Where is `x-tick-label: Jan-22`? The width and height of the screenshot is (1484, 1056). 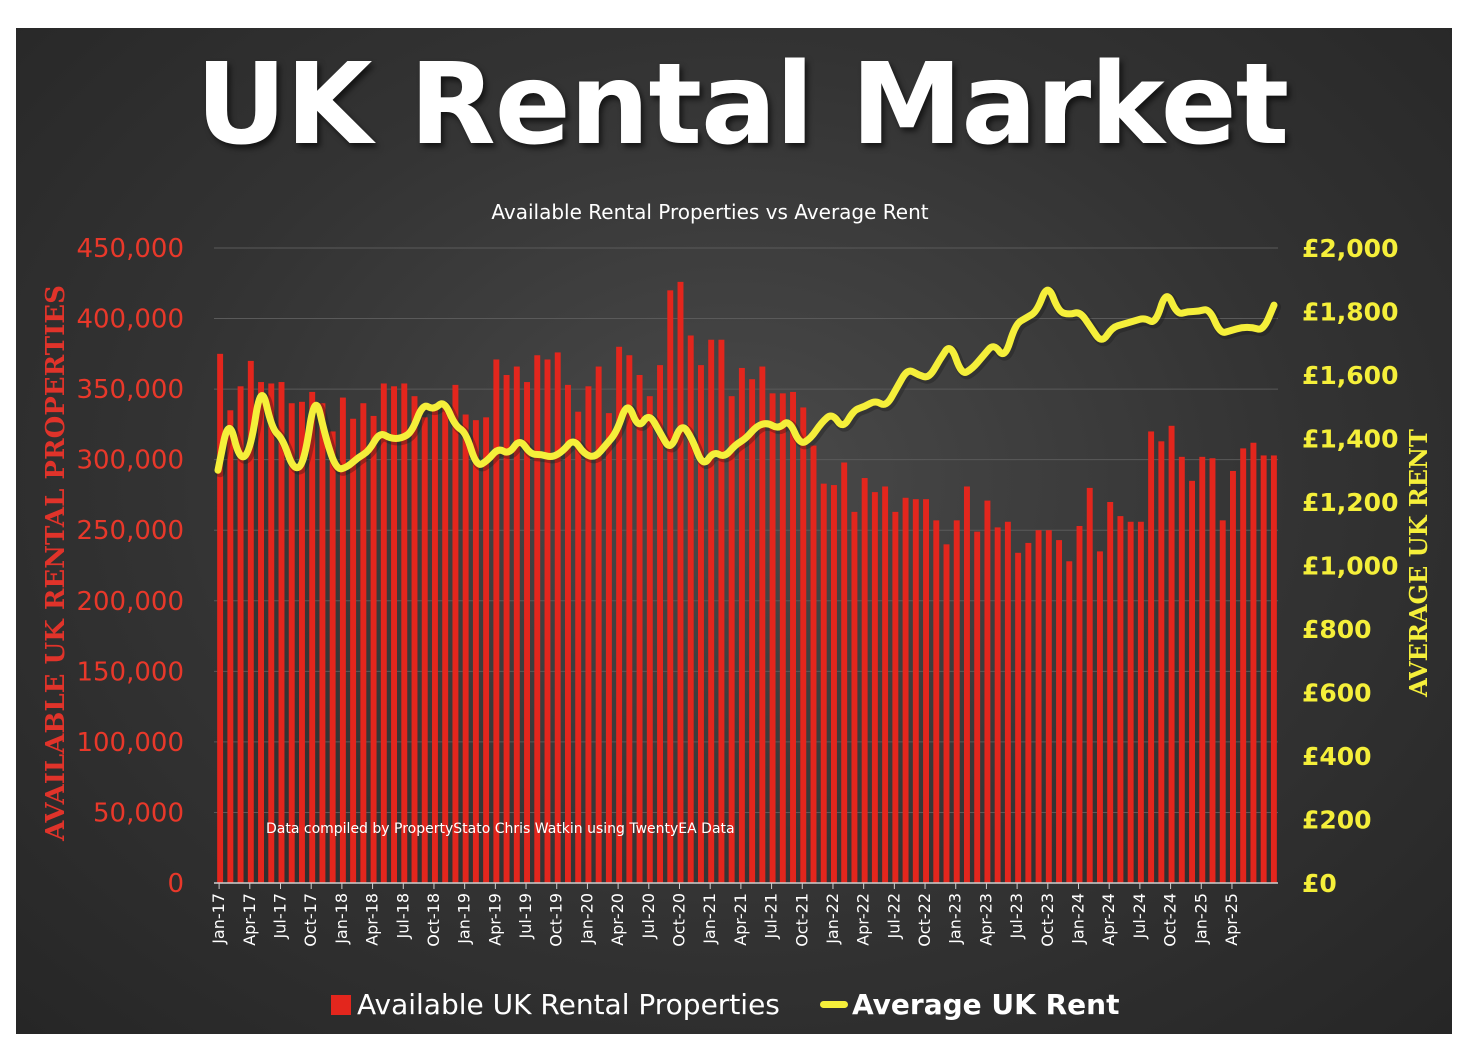
x-tick-label: Jan-22 is located at coordinates (832, 919).